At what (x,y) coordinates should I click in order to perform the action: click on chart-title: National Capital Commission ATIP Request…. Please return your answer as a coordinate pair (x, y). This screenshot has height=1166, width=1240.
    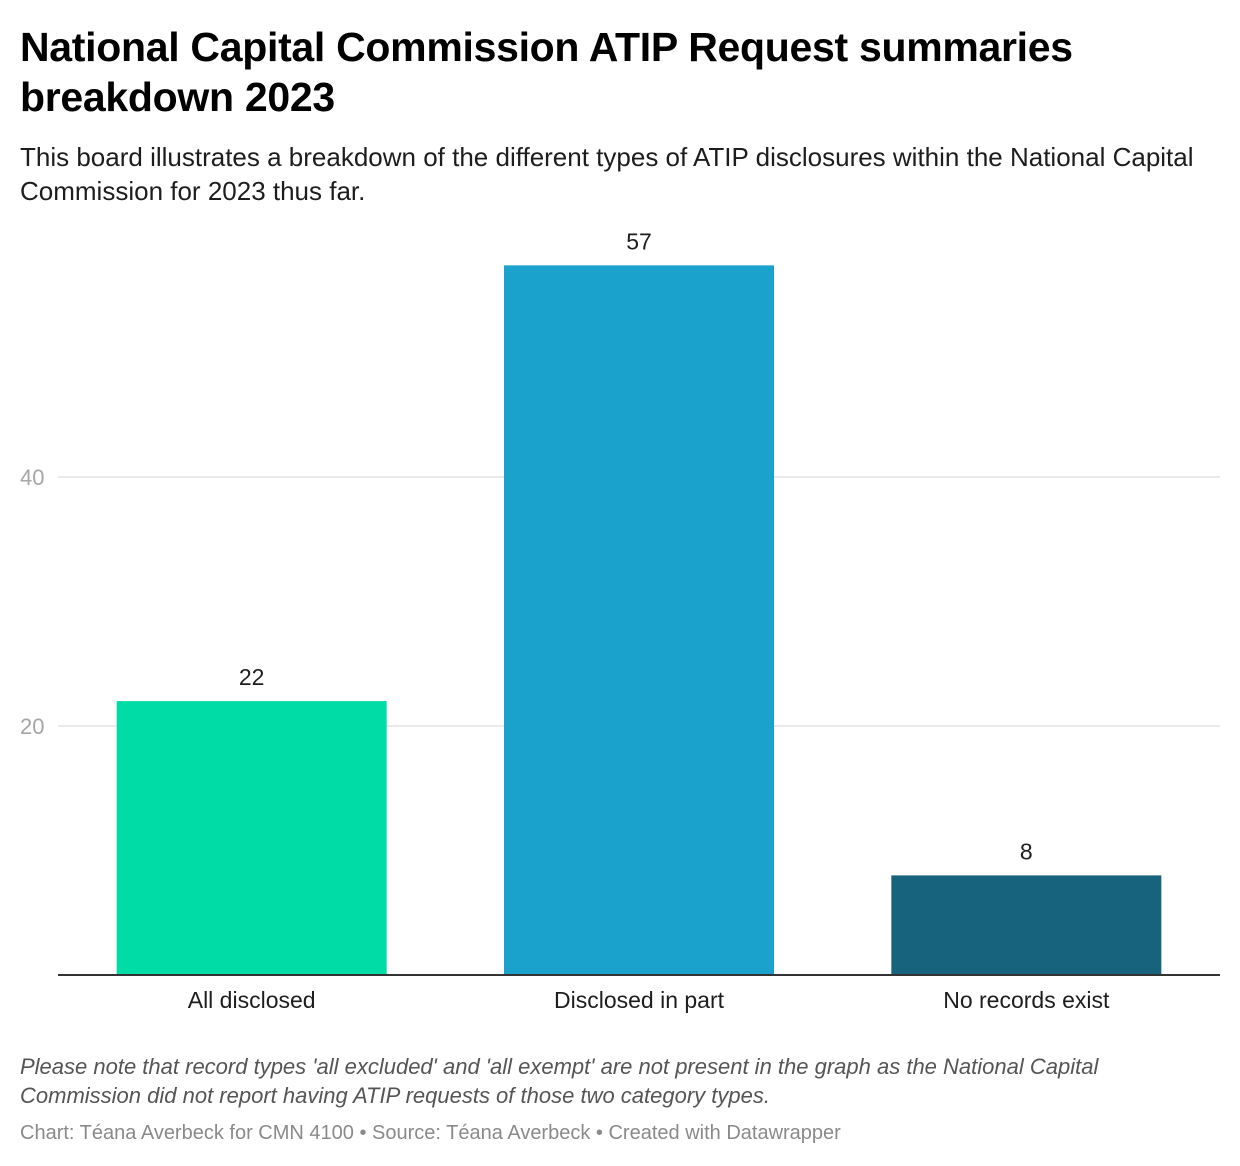
    Looking at the image, I should click on (546, 72).